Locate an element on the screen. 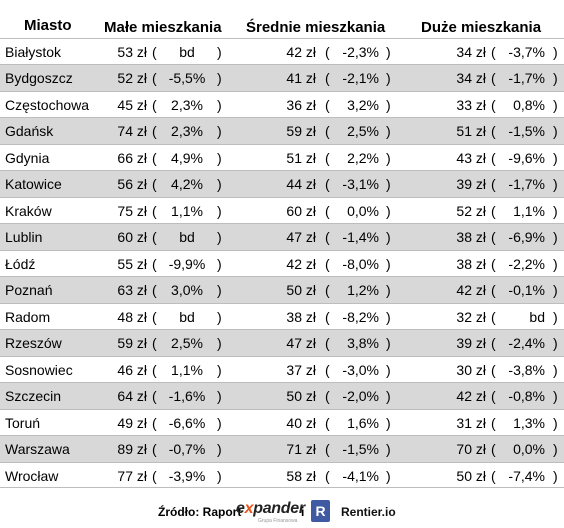 This screenshot has width=564, height=528. medium-price-cell: 40 zł is located at coordinates (301, 422).